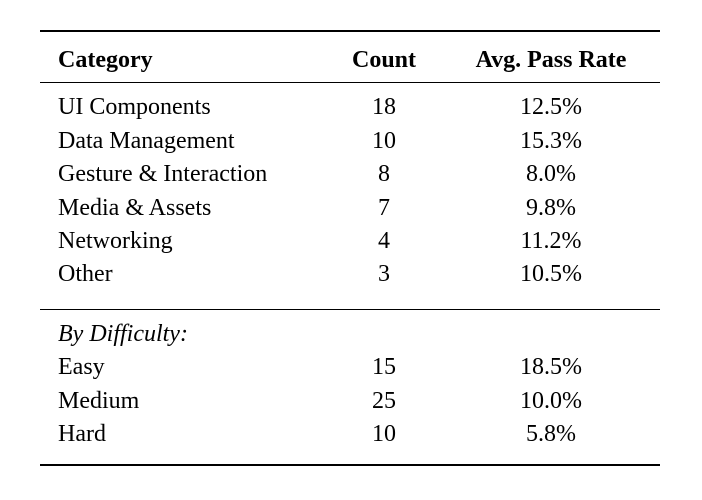 Image resolution: width=702 pixels, height=500 pixels. What do you see at coordinates (350, 174) in the screenshot?
I see `table-row: Gesture & Interaction 8 8.0%` at bounding box center [350, 174].